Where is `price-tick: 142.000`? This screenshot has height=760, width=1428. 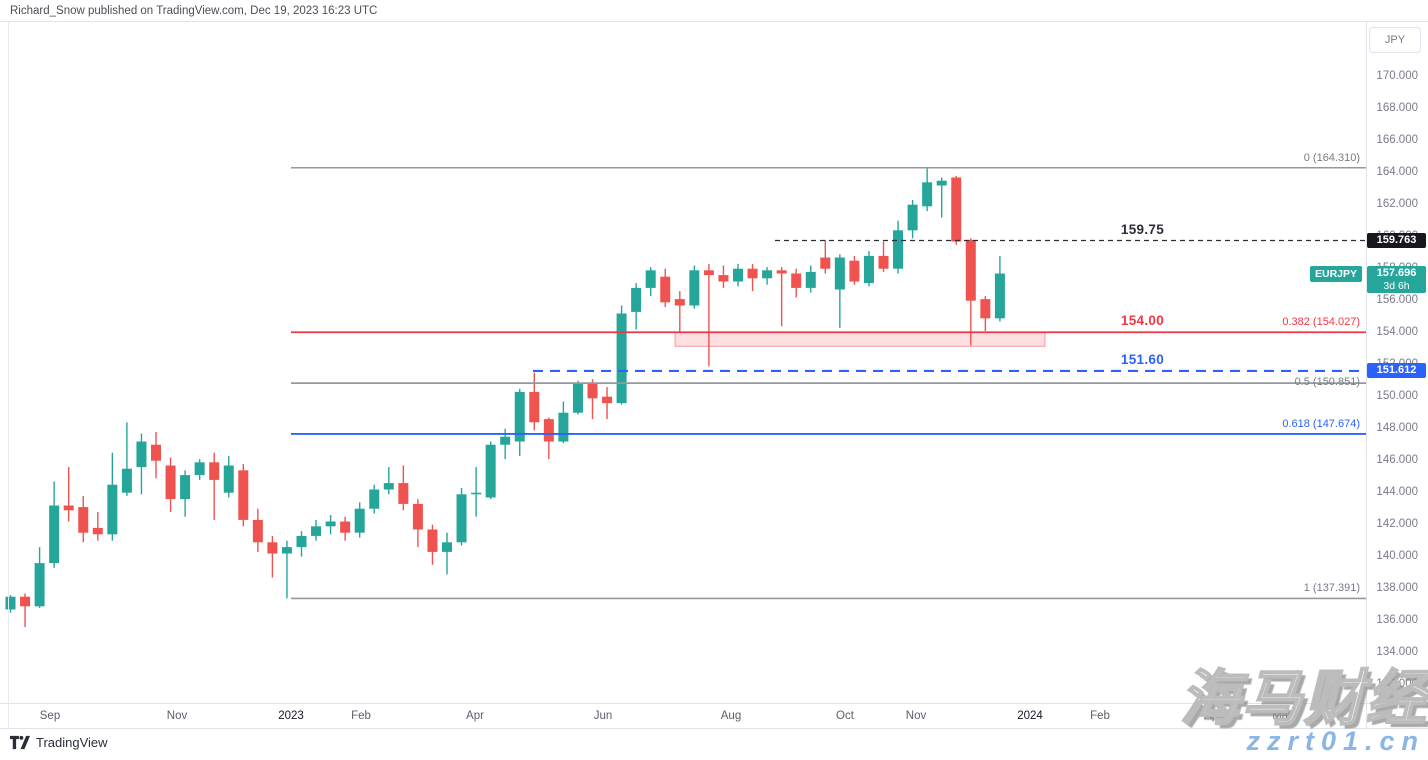
price-tick: 142.000 is located at coordinates (1397, 524).